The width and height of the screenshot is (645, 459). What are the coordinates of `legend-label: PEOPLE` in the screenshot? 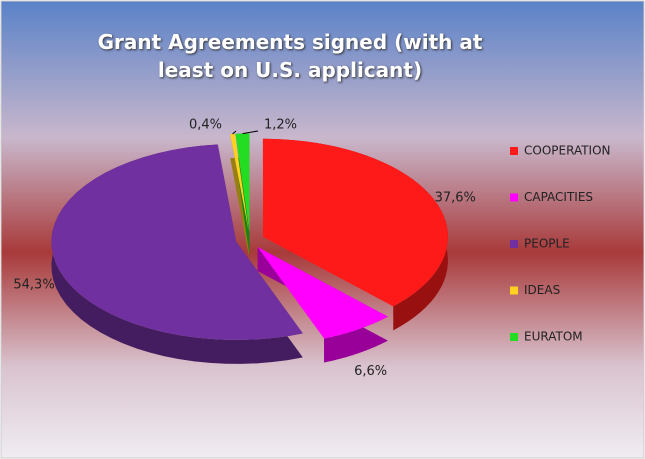 It's located at (547, 244).